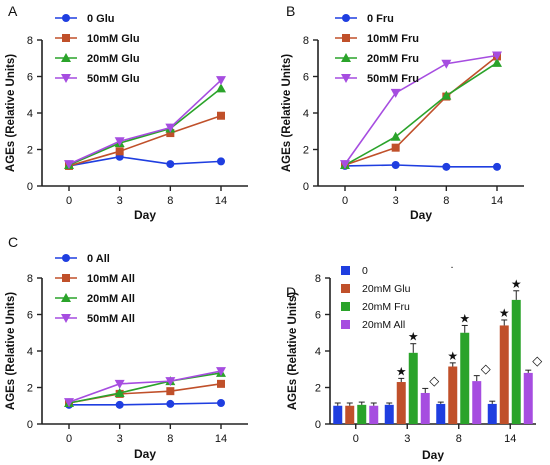 This screenshot has width=550, height=465. Describe the element at coordinates (393, 39) in the screenshot. I see `legend-label: 10mM Fru` at that location.